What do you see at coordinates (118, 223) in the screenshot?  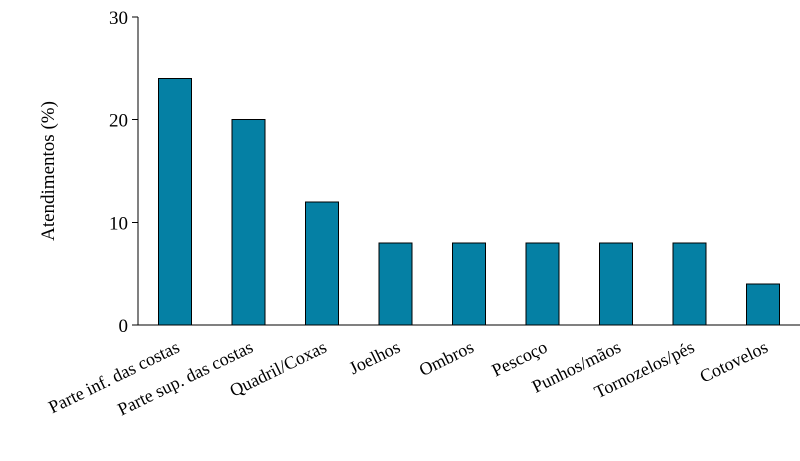 I see `y-tick-label: 10` at bounding box center [118, 223].